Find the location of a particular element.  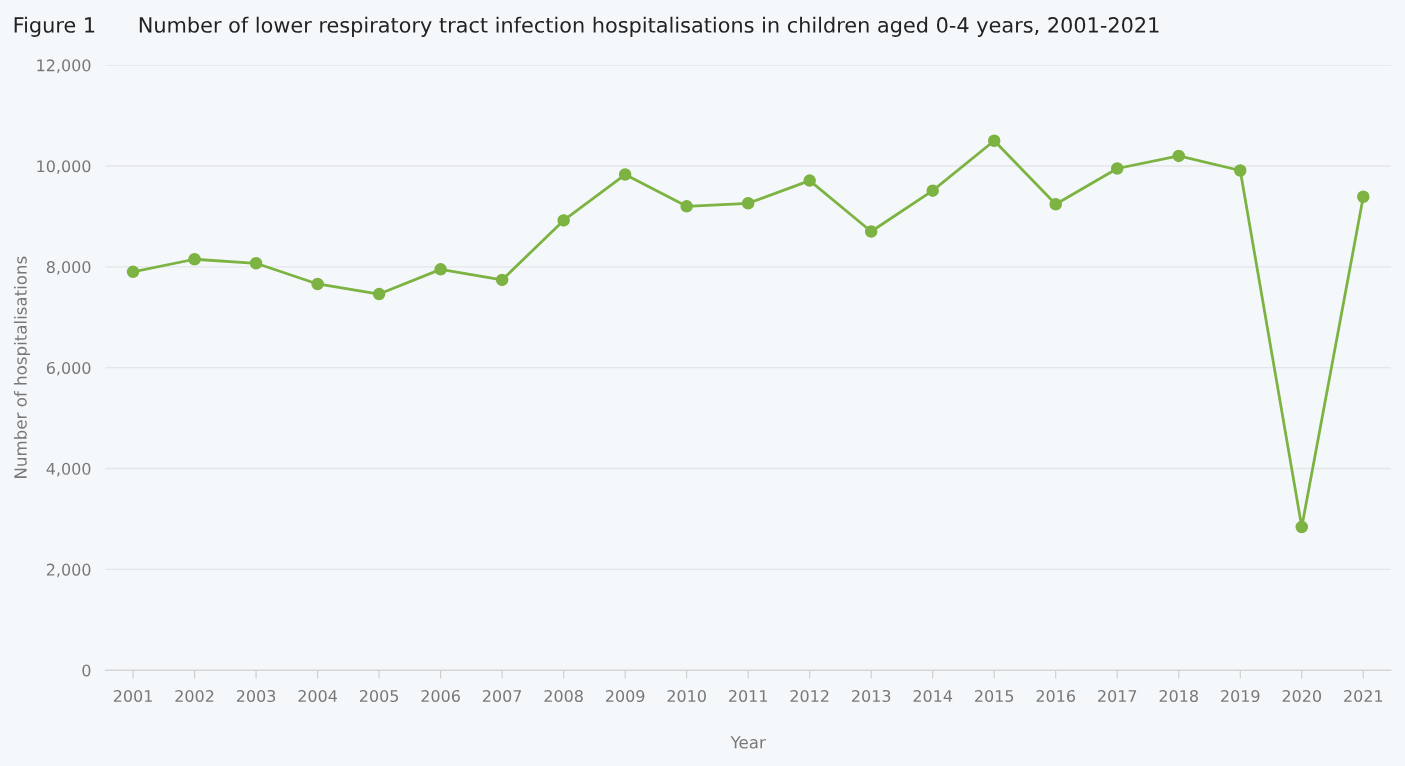

x-tick-label: 2006 is located at coordinates (440, 696).